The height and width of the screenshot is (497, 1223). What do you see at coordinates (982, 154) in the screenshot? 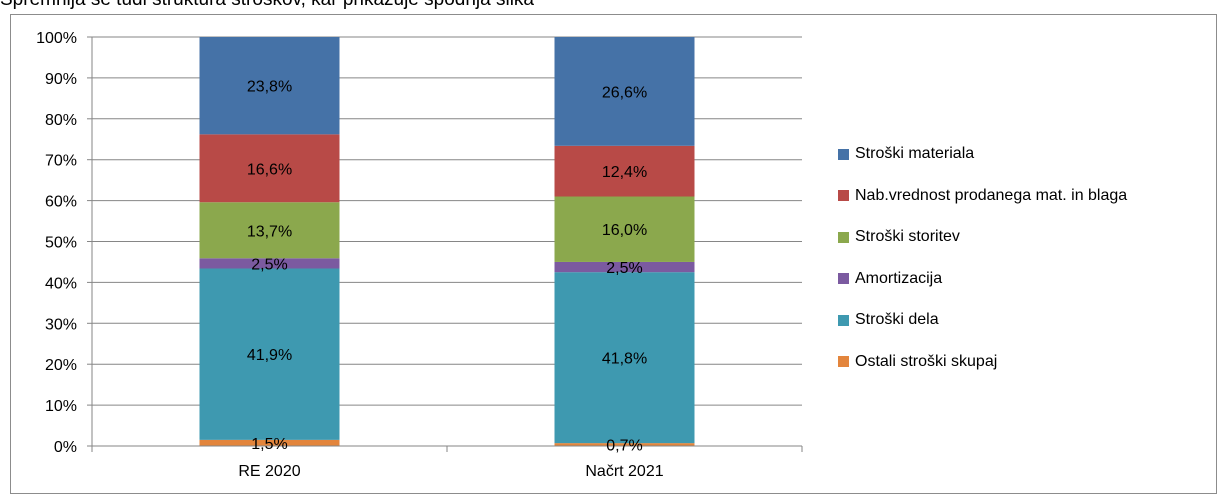
I see `legend-item: Stroški materiala` at bounding box center [982, 154].